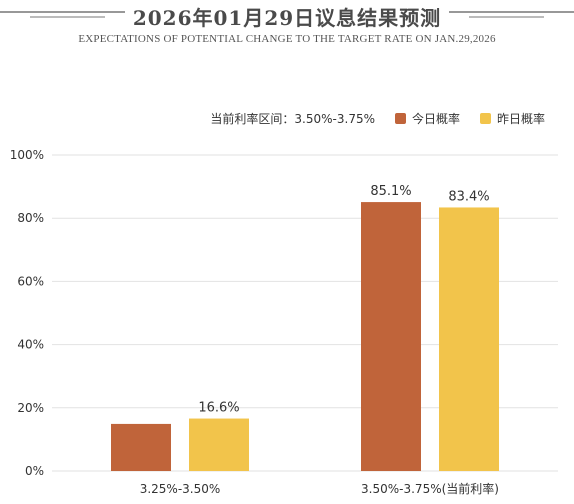 The image size is (574, 504). What do you see at coordinates (436, 118) in the screenshot?
I see `legend-label-today: 今日概率` at bounding box center [436, 118].